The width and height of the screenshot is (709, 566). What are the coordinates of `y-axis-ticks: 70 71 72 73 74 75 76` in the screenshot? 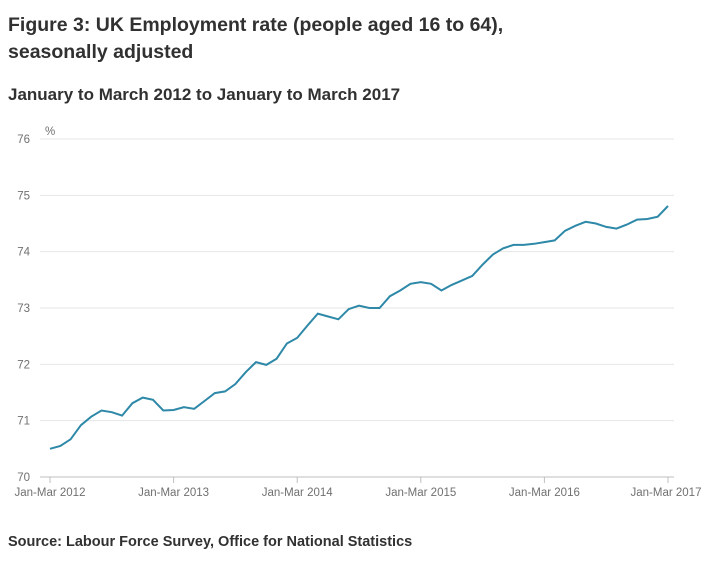 It's located at (23, 309).